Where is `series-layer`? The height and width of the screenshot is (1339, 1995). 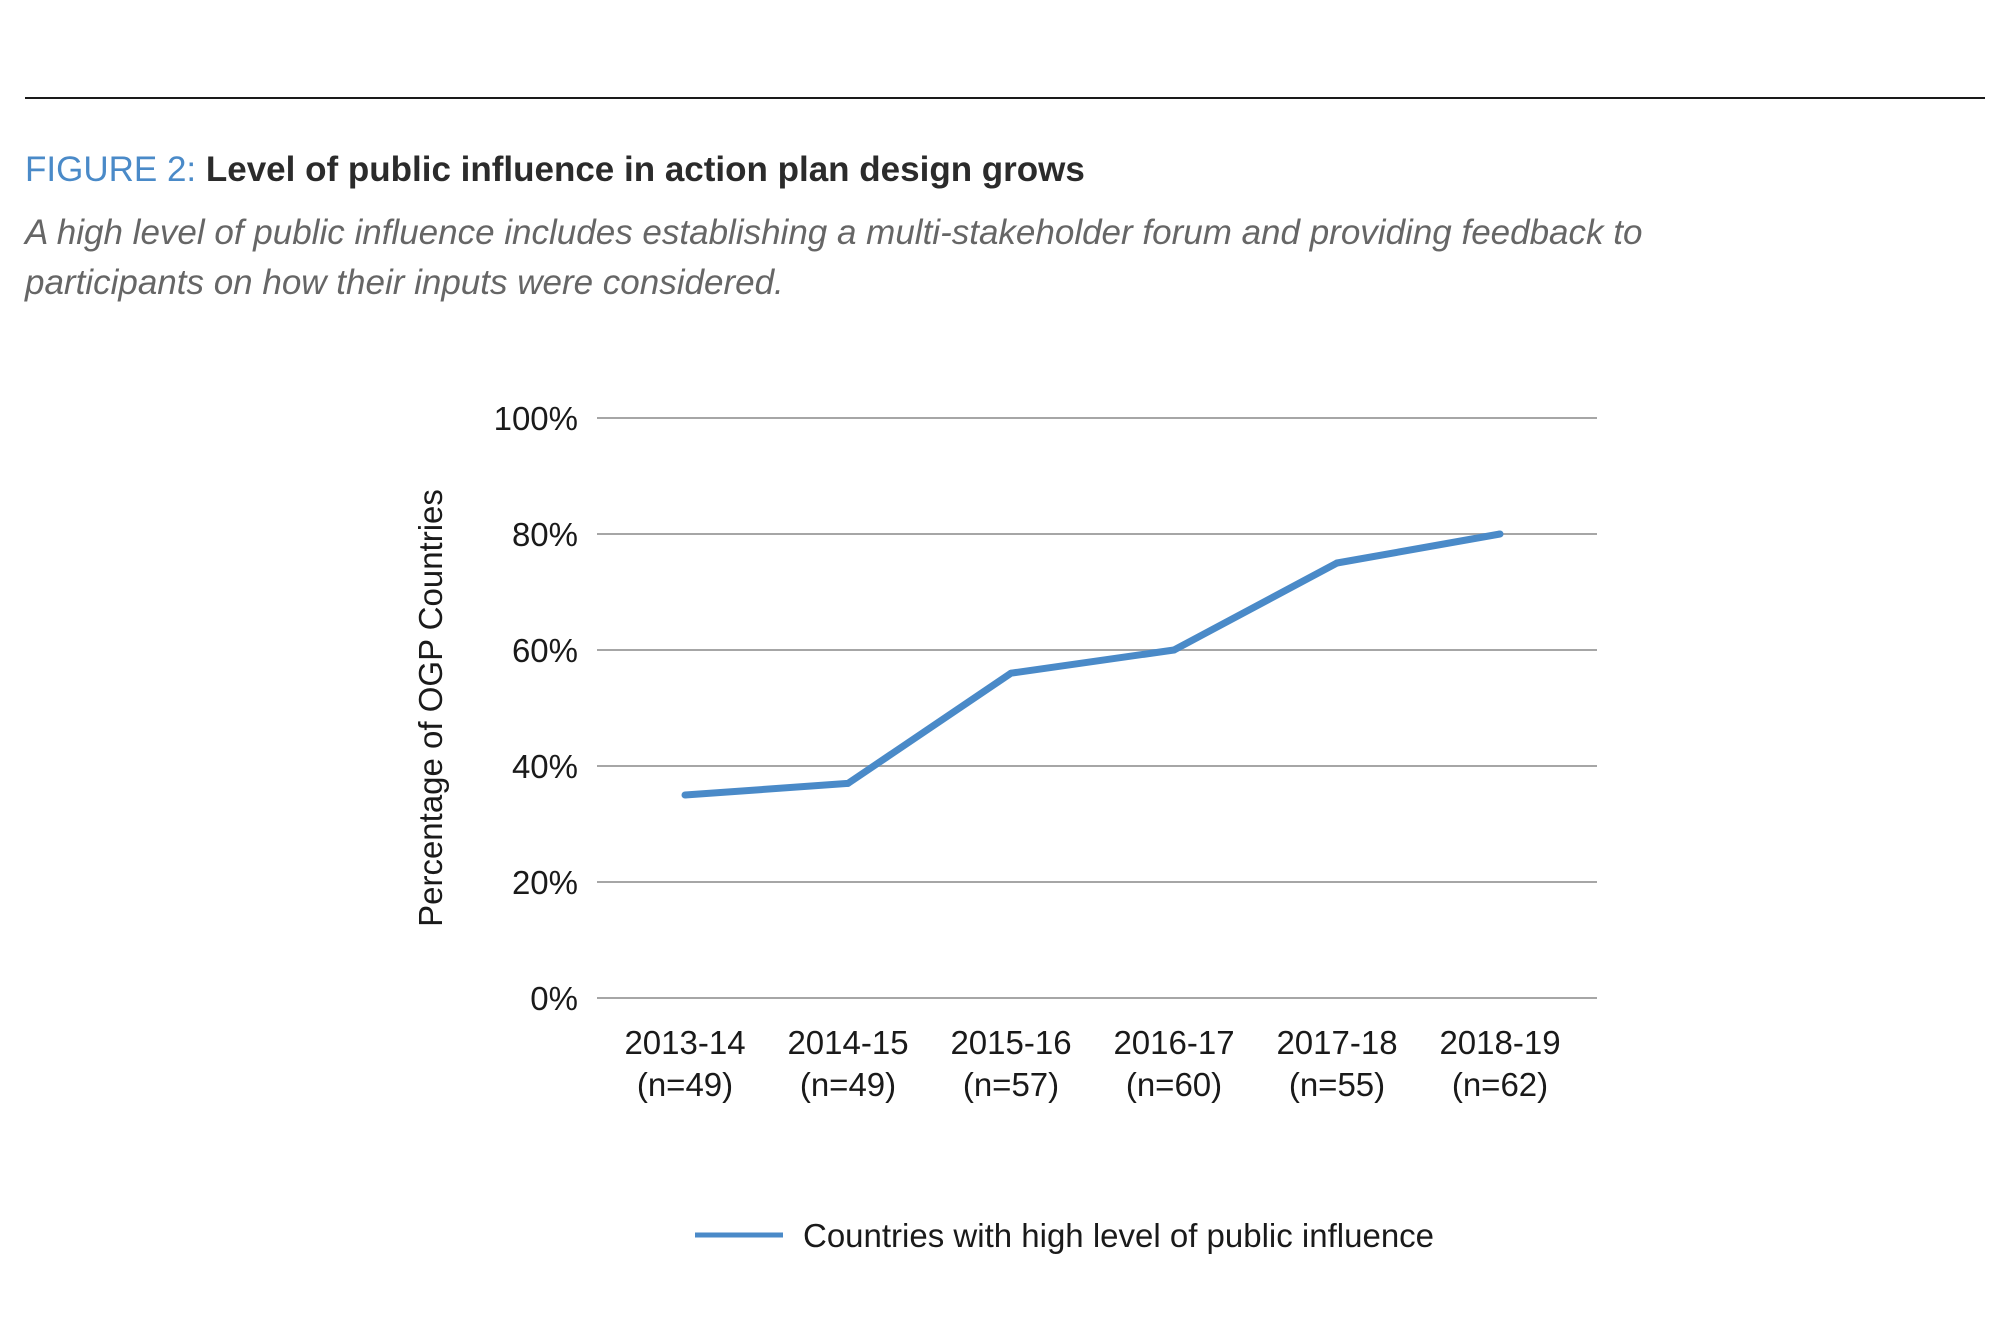 series-layer is located at coordinates (1092, 664).